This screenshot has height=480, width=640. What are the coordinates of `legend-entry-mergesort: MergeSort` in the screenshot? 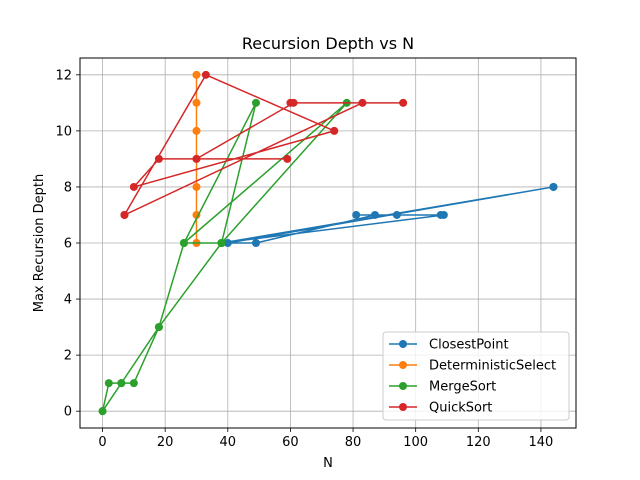 It's located at (442, 387).